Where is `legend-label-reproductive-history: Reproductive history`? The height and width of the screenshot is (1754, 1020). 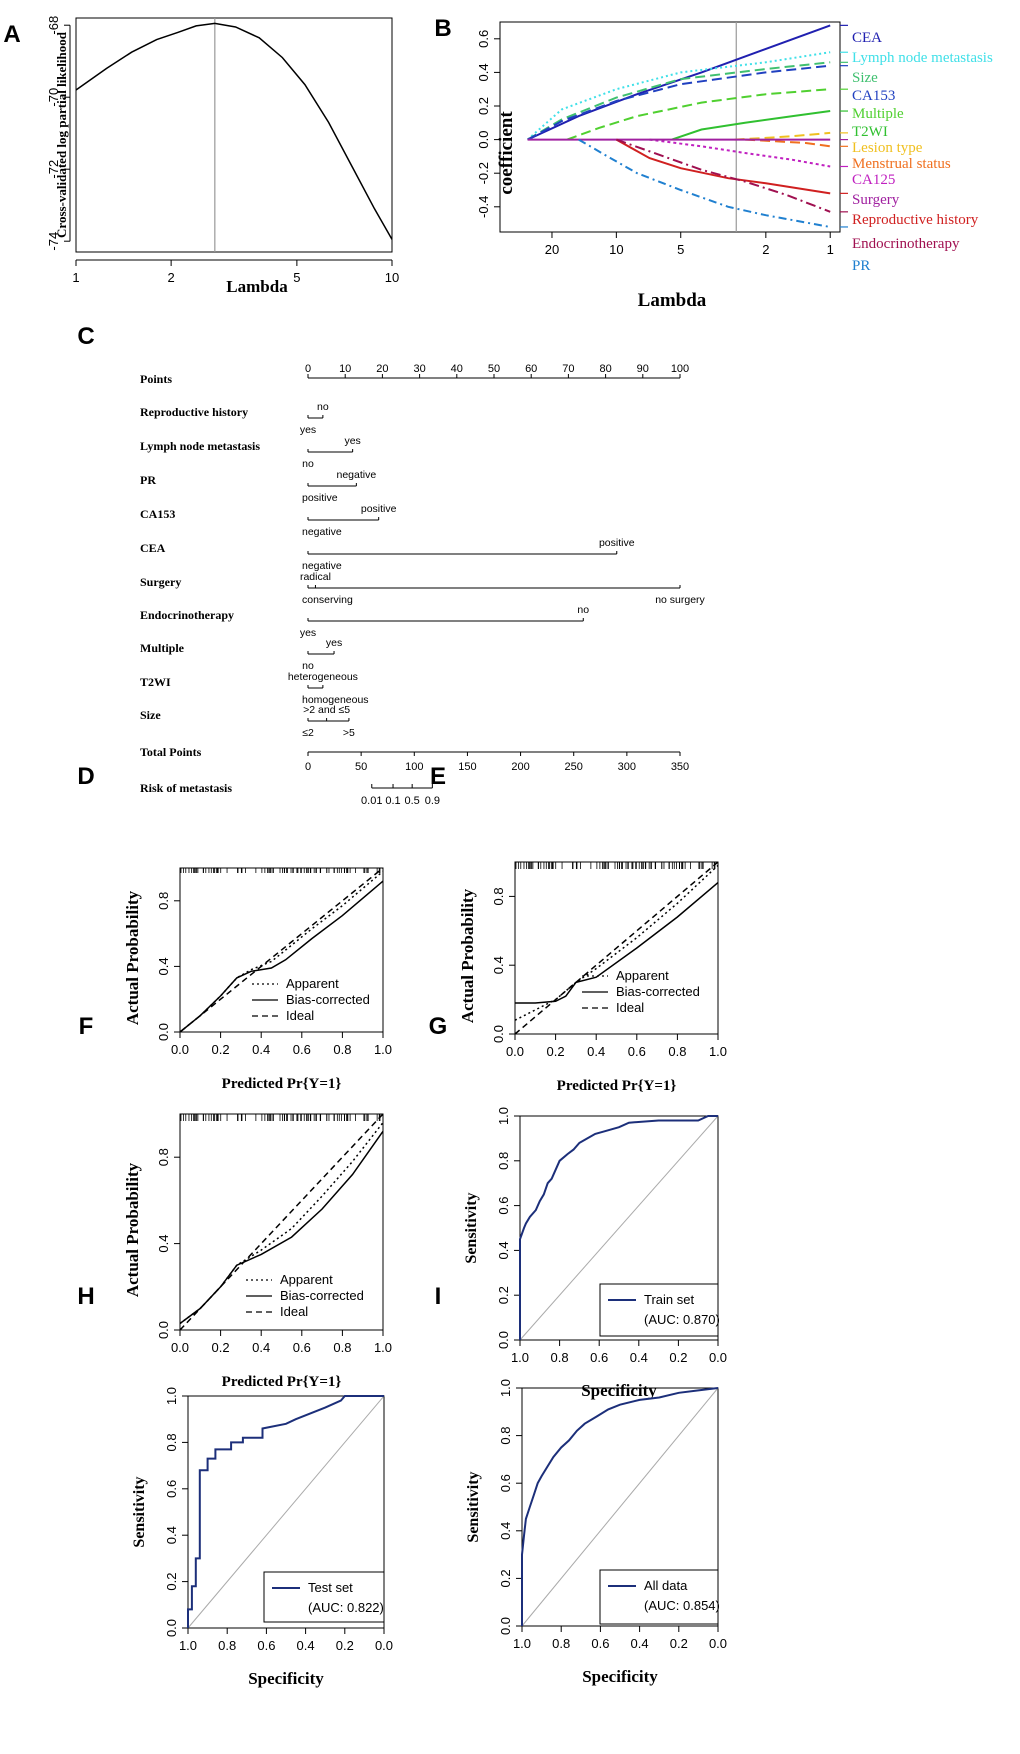 legend-label-reproductive-history: Reproductive history is located at coordinates (915, 220).